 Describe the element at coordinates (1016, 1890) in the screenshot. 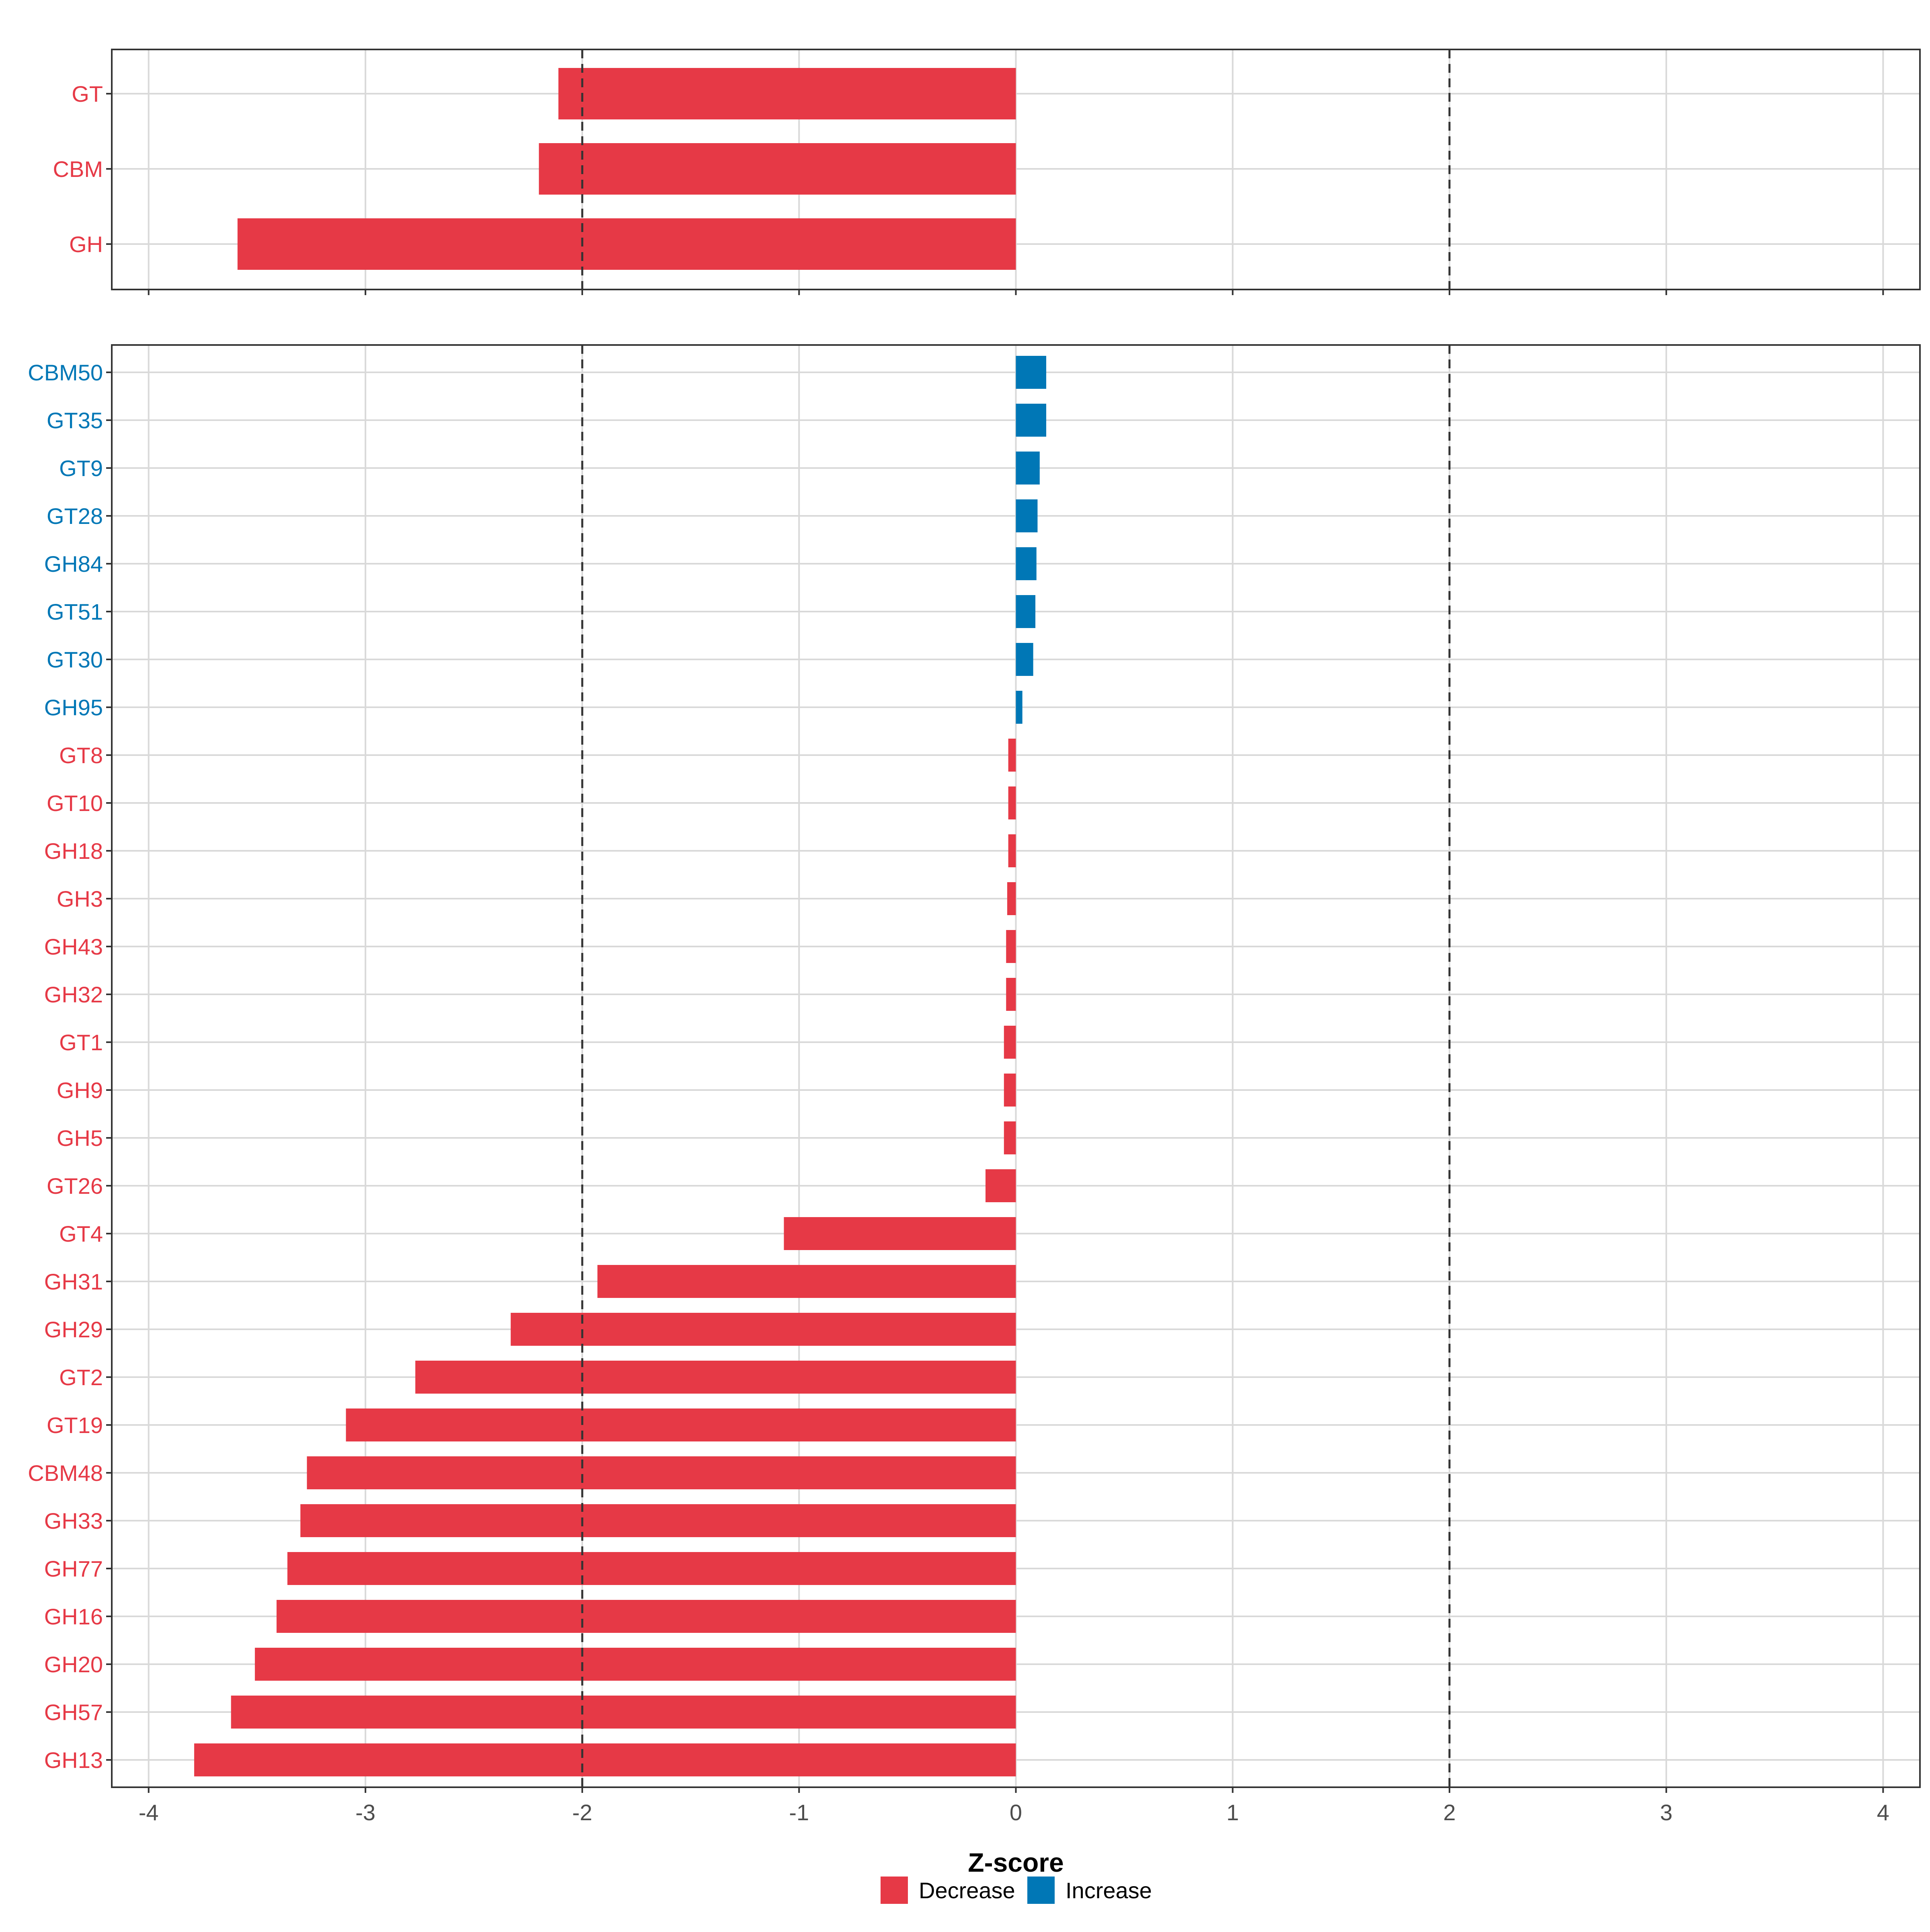

I see `legend: Decrease Increase` at that location.